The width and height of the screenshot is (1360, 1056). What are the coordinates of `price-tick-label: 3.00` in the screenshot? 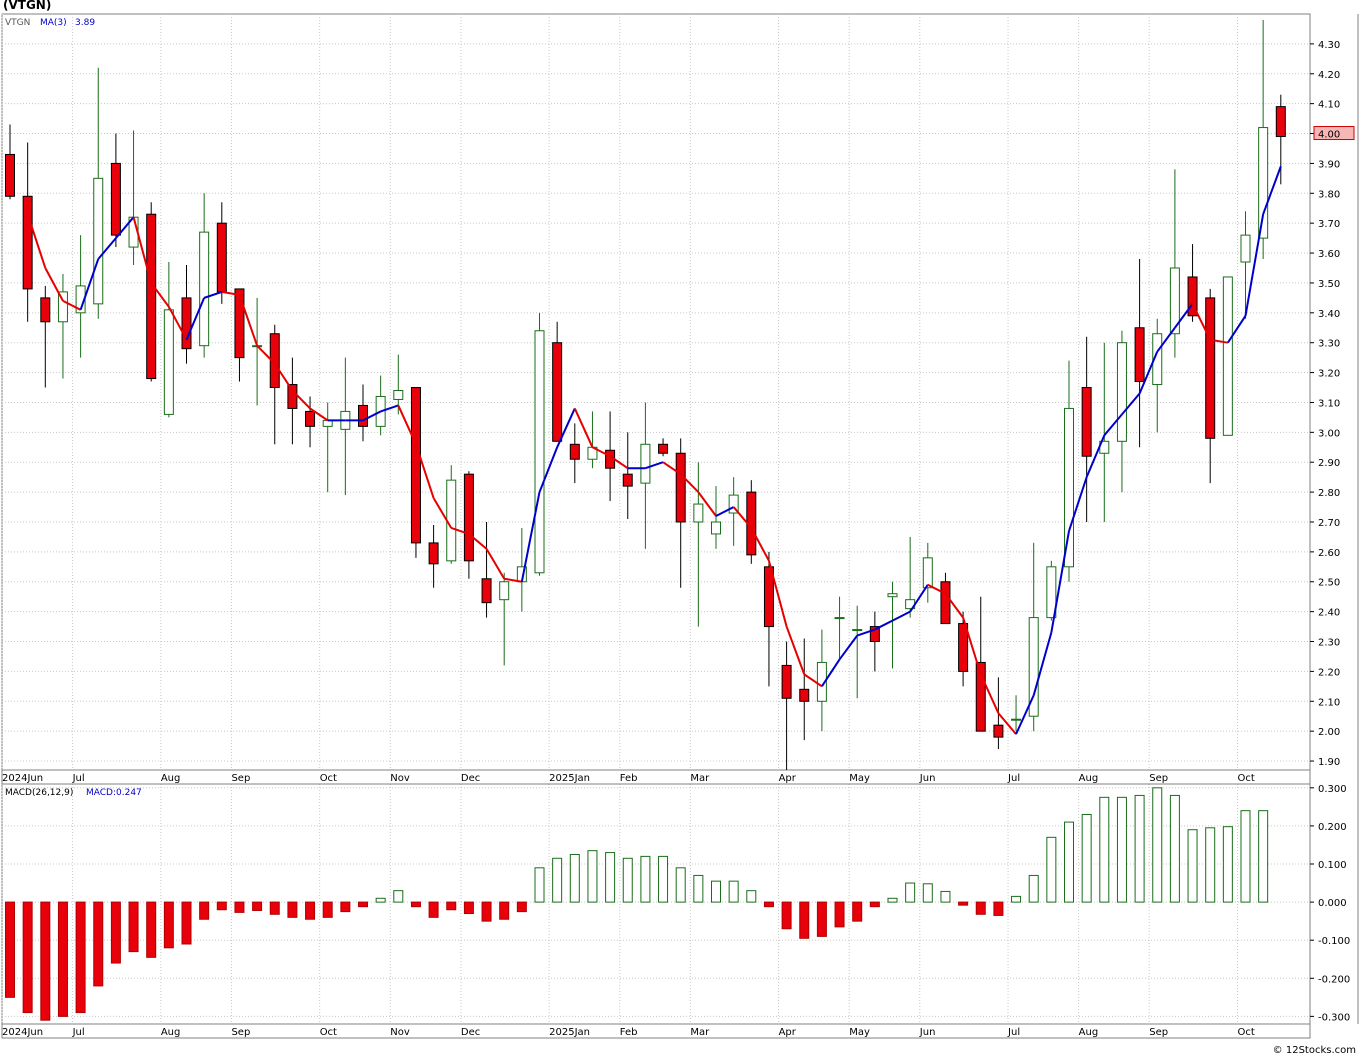 It's located at (1329, 433).